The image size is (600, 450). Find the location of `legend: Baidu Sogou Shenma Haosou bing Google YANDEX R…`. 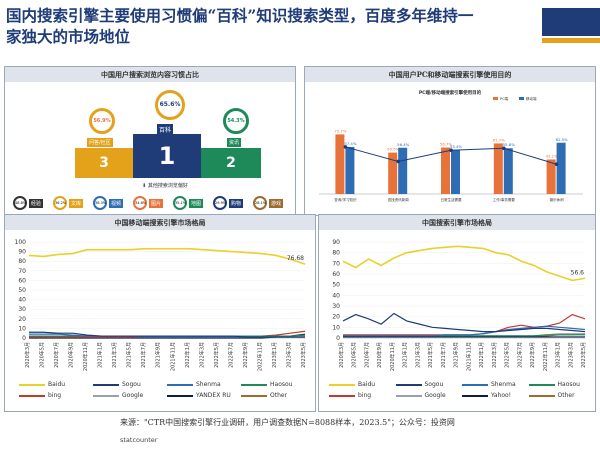

legend: Baidu Sogou Shenma Haosou bing Google YANDEX R… is located at coordinates (167, 396).